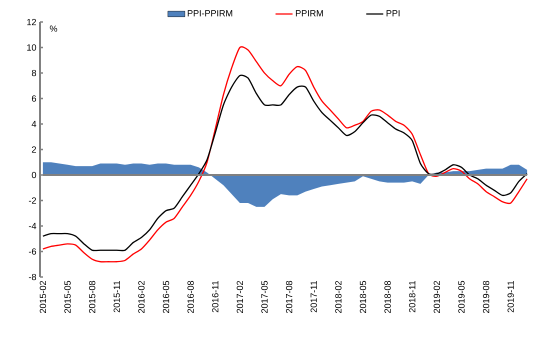 The image size is (546, 349). What do you see at coordinates (54, 29) in the screenshot?
I see `y-axis-title: %` at bounding box center [54, 29].